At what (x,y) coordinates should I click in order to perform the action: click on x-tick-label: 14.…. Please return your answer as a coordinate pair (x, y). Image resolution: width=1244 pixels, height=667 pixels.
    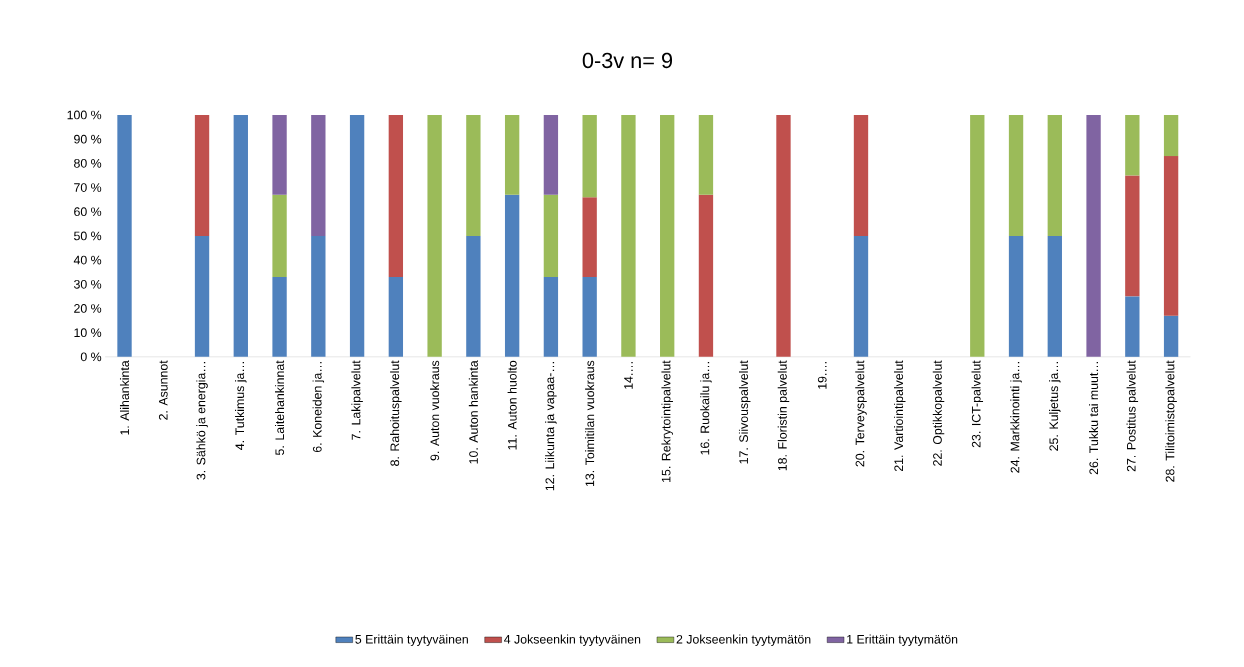
    Looking at the image, I should click on (628, 375).